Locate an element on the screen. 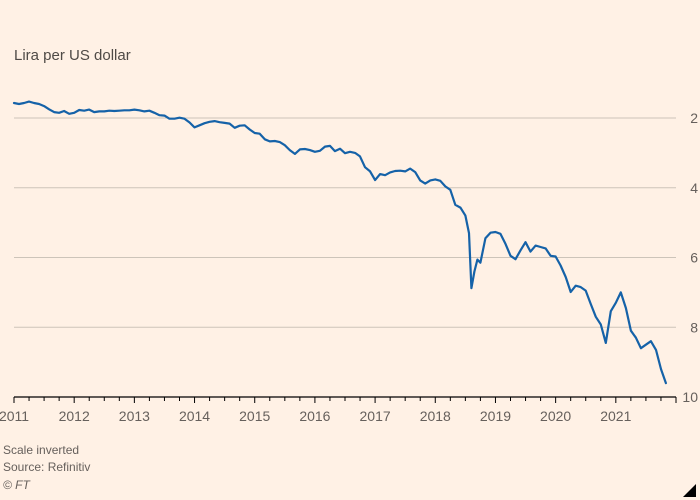  x-axis-year-label: 2014 is located at coordinates (194, 416).